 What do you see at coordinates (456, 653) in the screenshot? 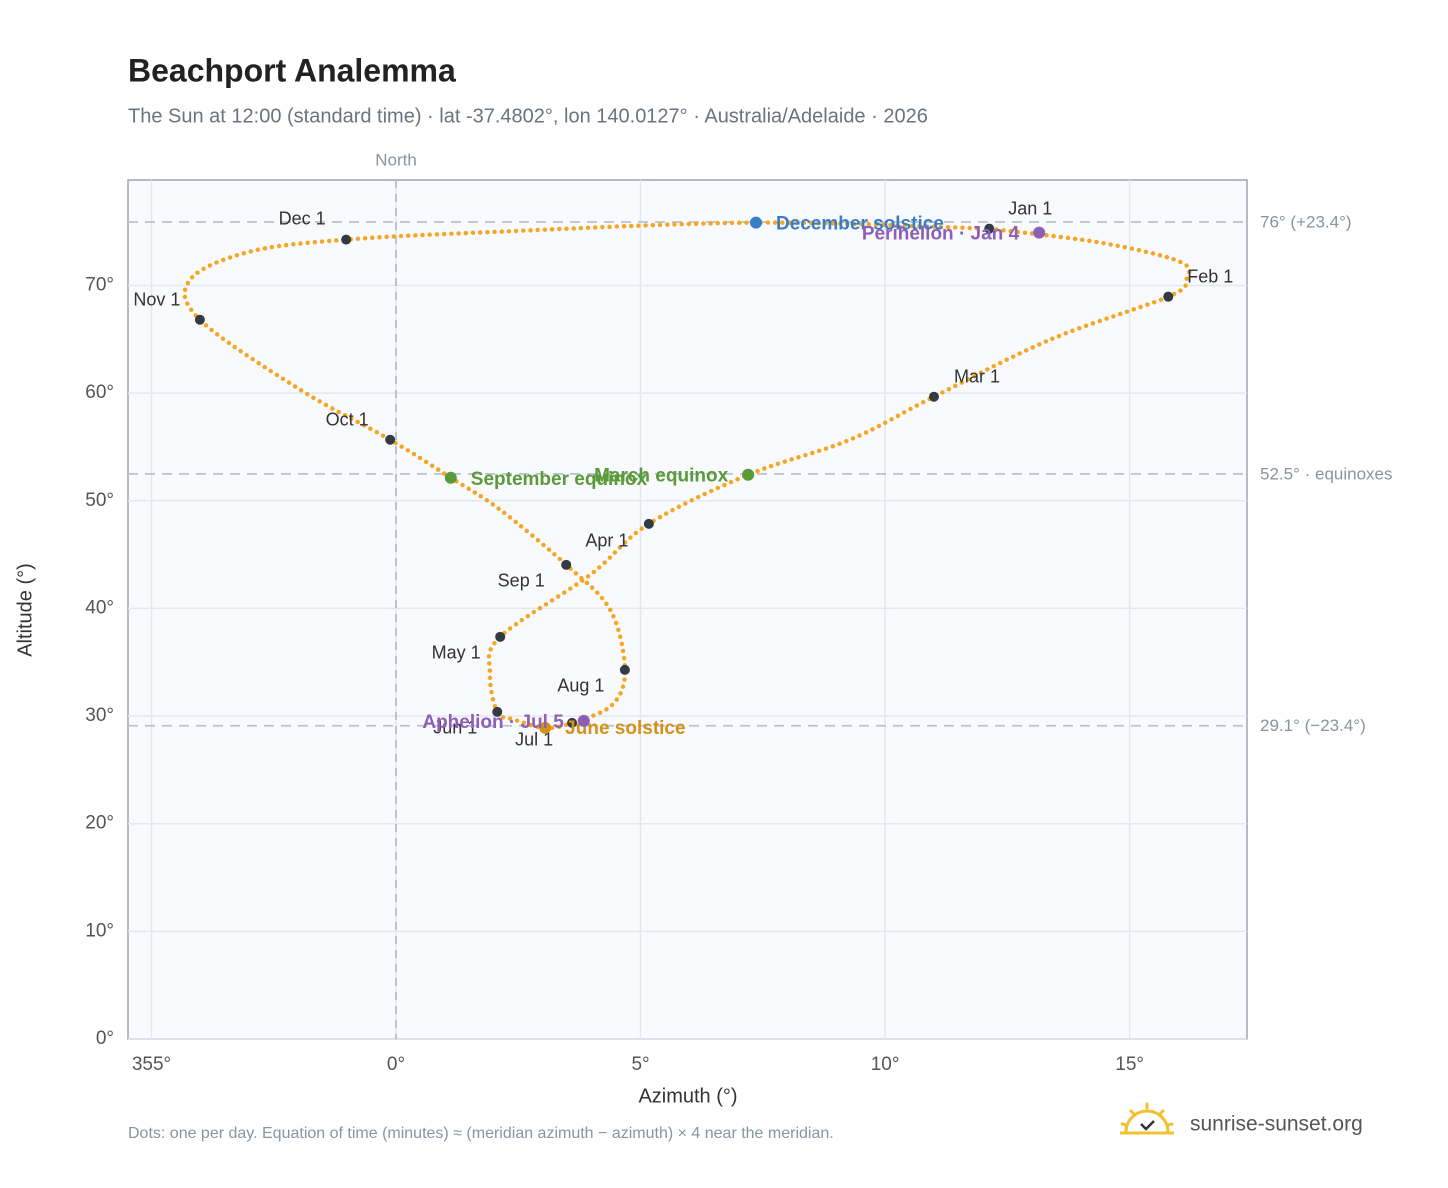
I see `month-label: May 1` at bounding box center [456, 653].